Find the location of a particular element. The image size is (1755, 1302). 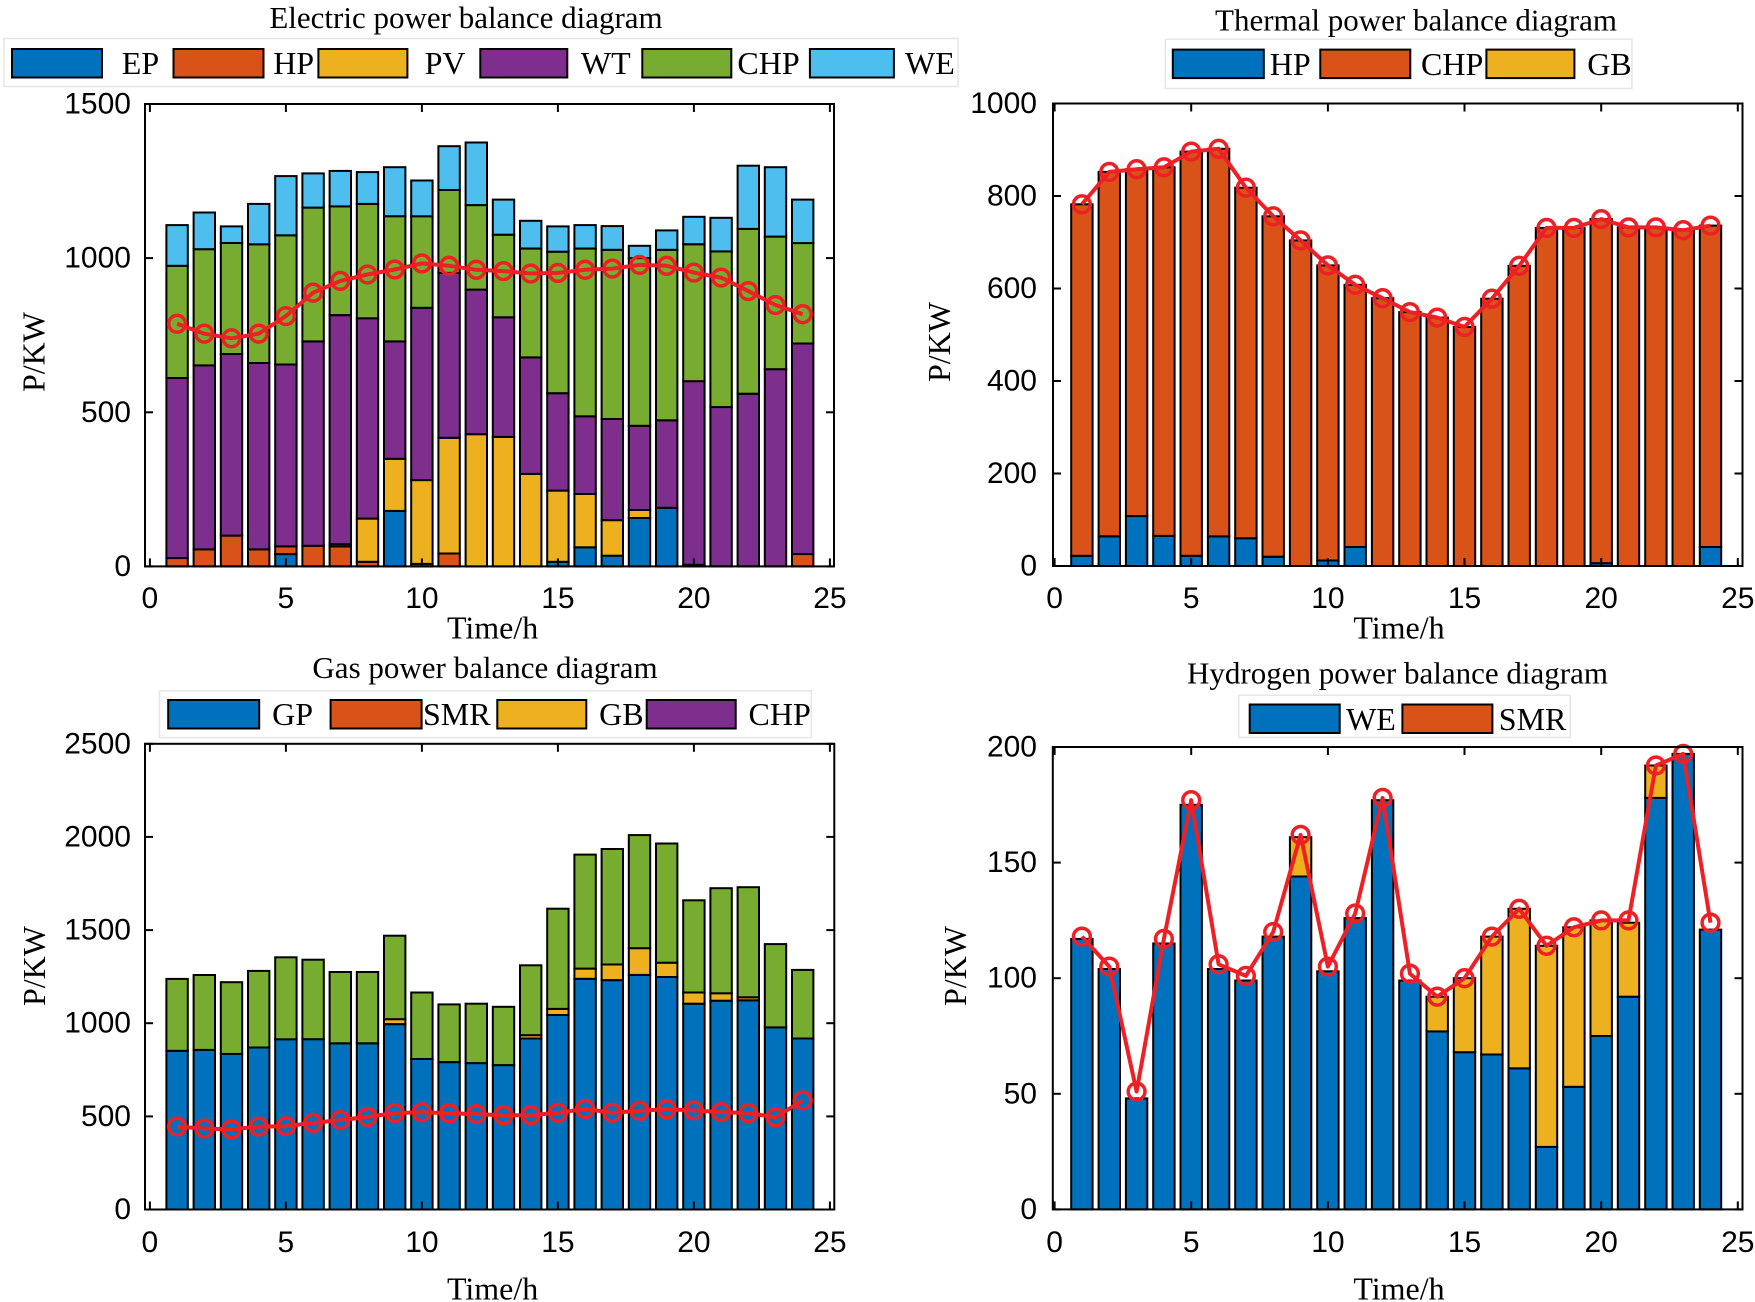

svg-text: 2000 is located at coordinates (97, 836).